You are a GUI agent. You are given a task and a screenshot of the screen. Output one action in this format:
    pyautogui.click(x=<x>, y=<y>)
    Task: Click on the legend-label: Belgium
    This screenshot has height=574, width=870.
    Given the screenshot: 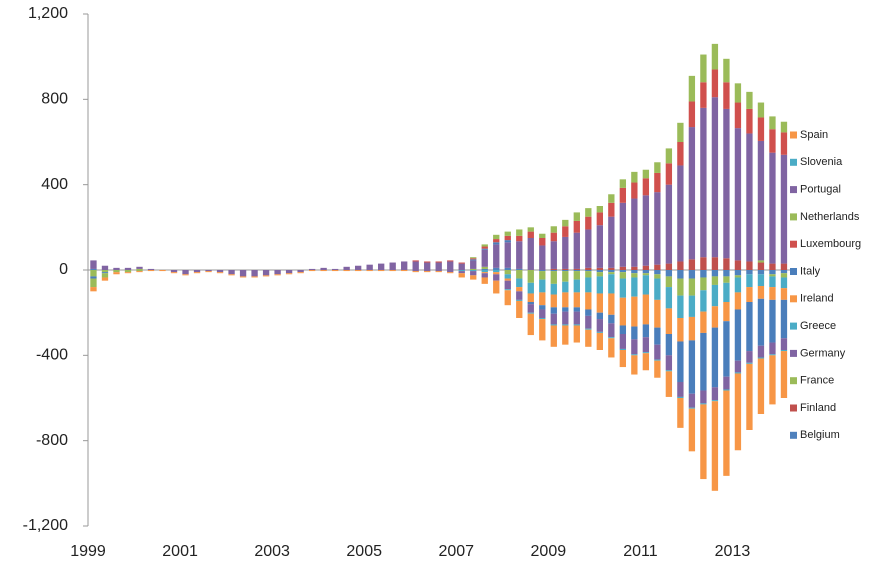 What is the action you would take?
    pyautogui.click(x=820, y=435)
    